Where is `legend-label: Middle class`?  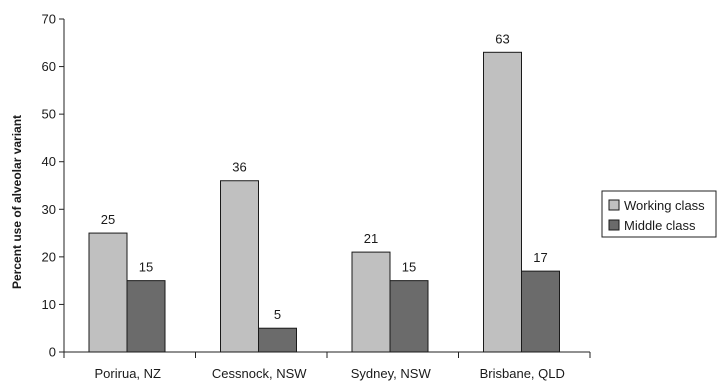 legend-label: Middle class is located at coordinates (660, 225).